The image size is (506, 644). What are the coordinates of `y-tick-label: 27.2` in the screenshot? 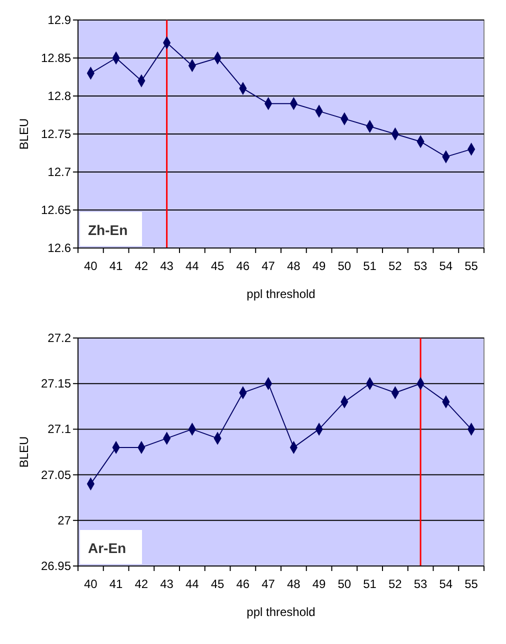 It's located at (60, 338).